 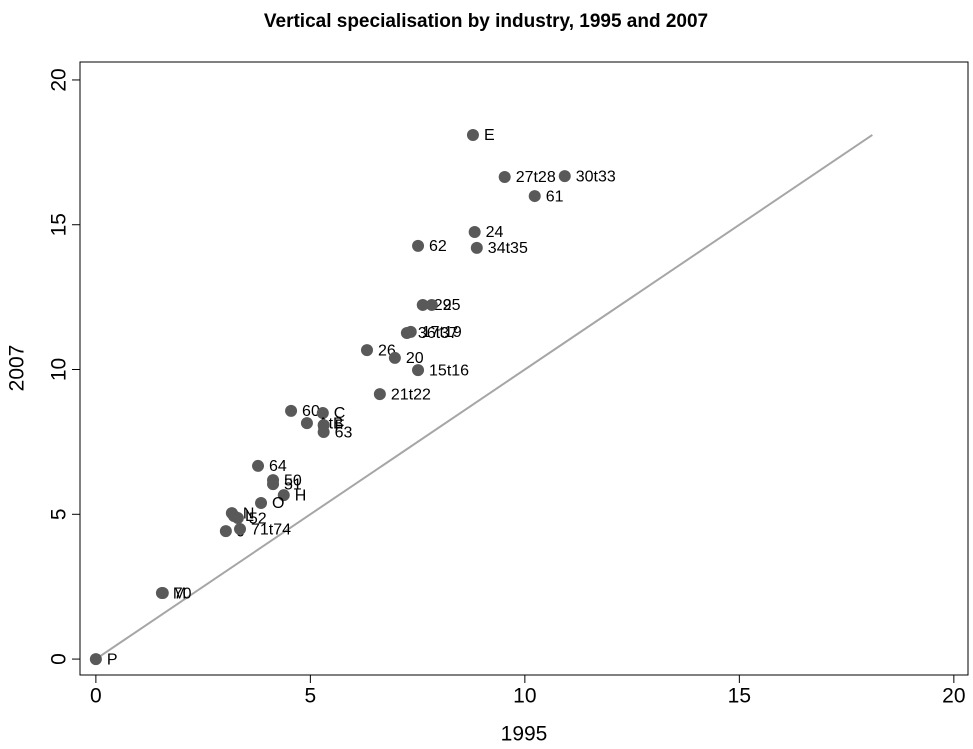 What do you see at coordinates (442, 332) in the screenshot?
I see `point-label: 17t19` at bounding box center [442, 332].